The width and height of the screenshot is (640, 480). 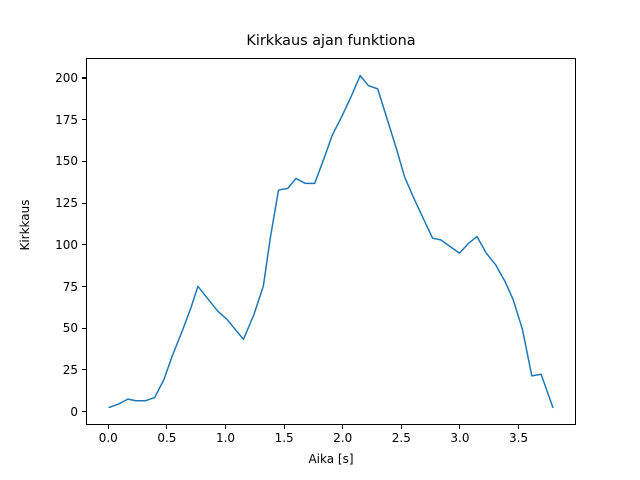 I want to click on x-tick-label: 3.0, so click(x=460, y=438).